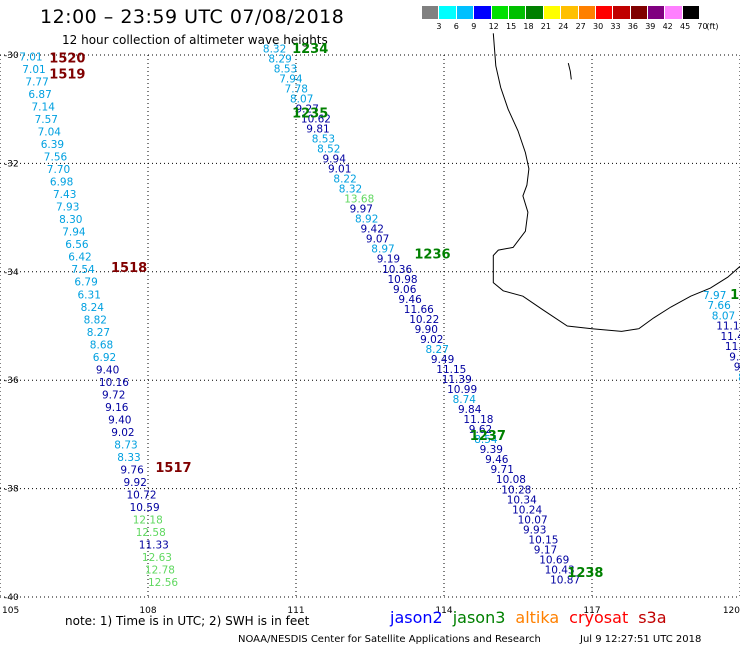 The width and height of the screenshot is (740, 650). Describe the element at coordinates (591, 611) in the screenshot. I see `lon-tick-label: 117` at that location.